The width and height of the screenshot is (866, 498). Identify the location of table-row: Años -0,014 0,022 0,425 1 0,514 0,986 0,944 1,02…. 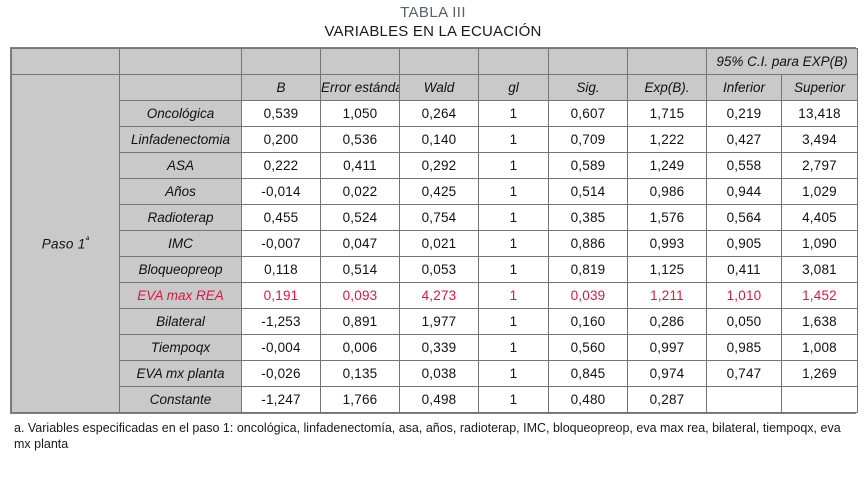
(435, 191).